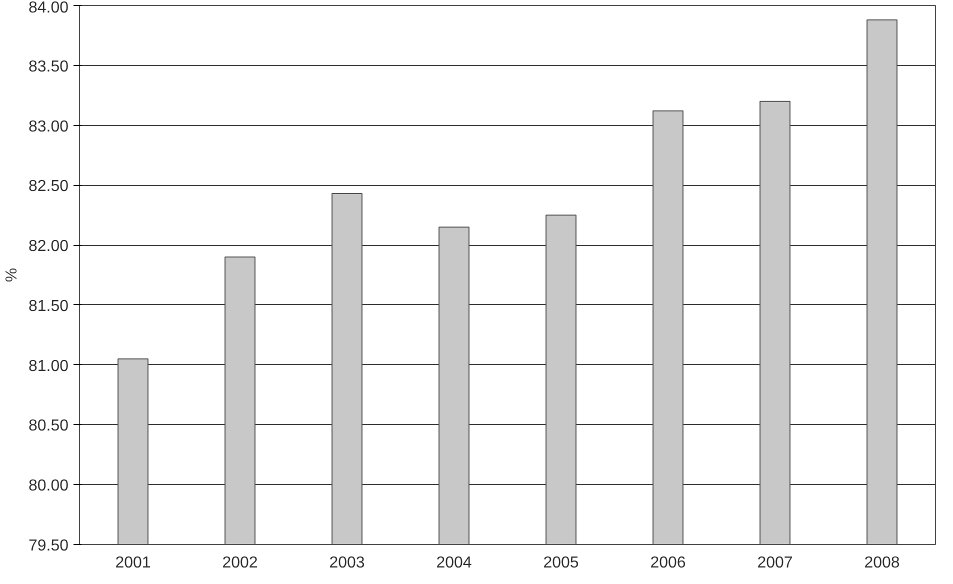 This screenshot has width=953, height=584. I want to click on x-tick-label: 2003, so click(347, 563).